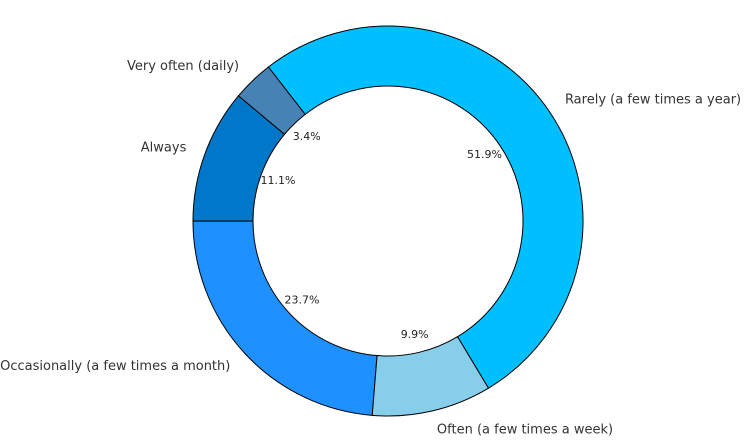 Image resolution: width=744 pixels, height=444 pixels. I want to click on percent-label: 9.9%, so click(415, 334).